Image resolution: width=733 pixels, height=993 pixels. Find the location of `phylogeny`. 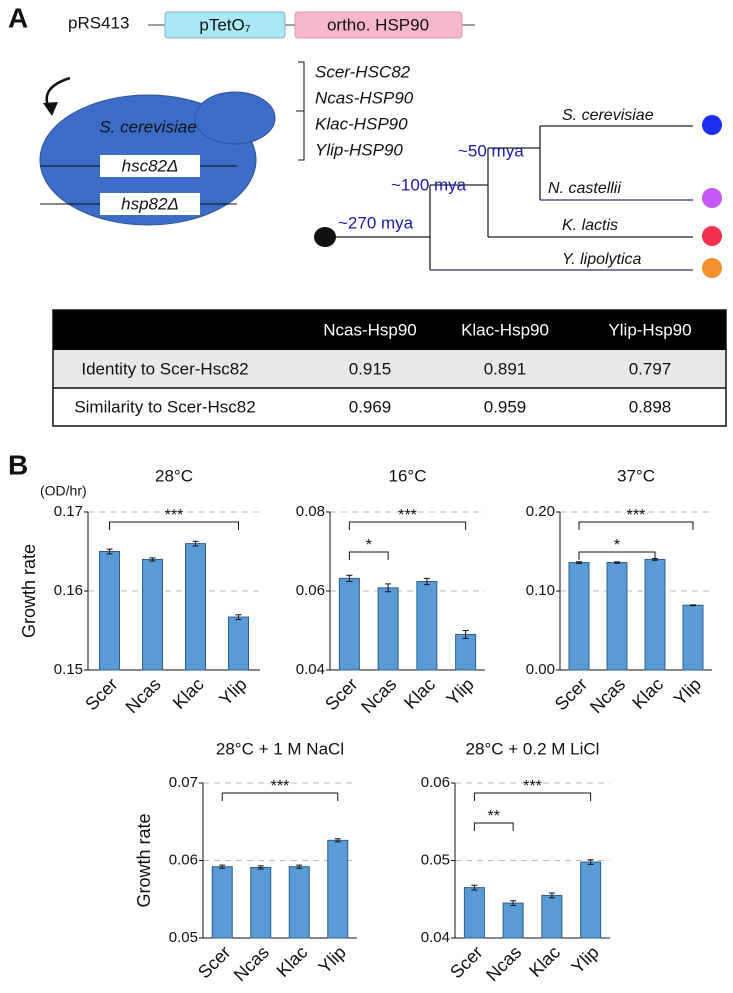

phylogeny is located at coordinates (511, 198).